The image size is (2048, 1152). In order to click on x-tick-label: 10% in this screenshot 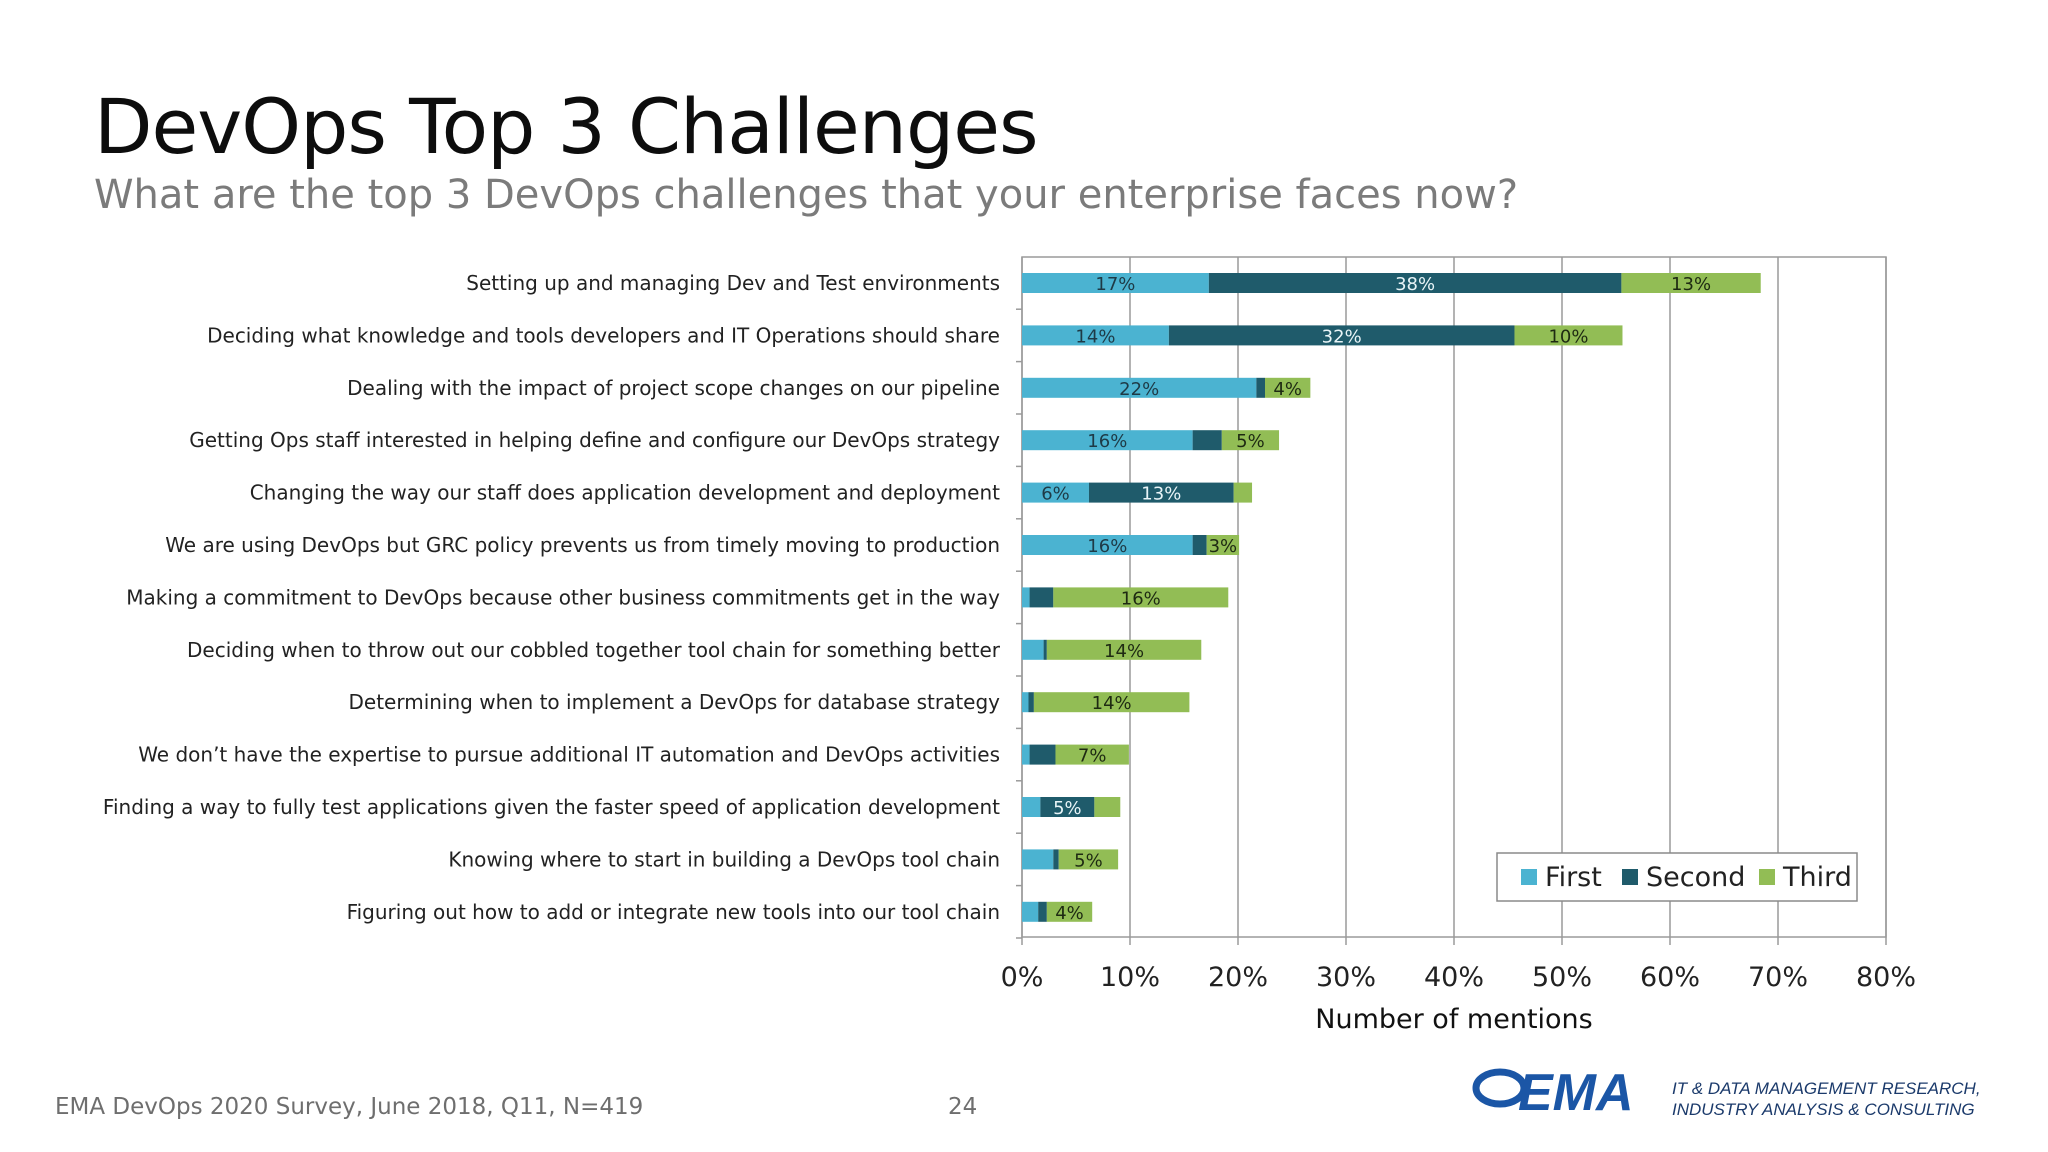, I will do `click(1130, 977)`.